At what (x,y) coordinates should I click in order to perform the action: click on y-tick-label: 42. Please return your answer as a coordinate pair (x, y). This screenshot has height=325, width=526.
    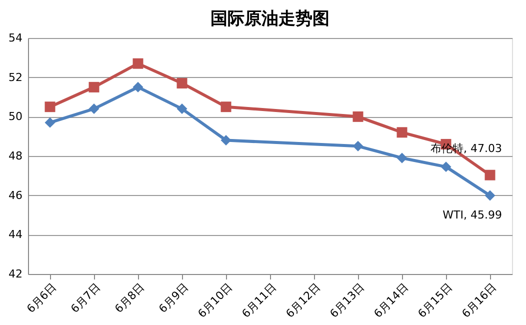
    Looking at the image, I should click on (15, 274).